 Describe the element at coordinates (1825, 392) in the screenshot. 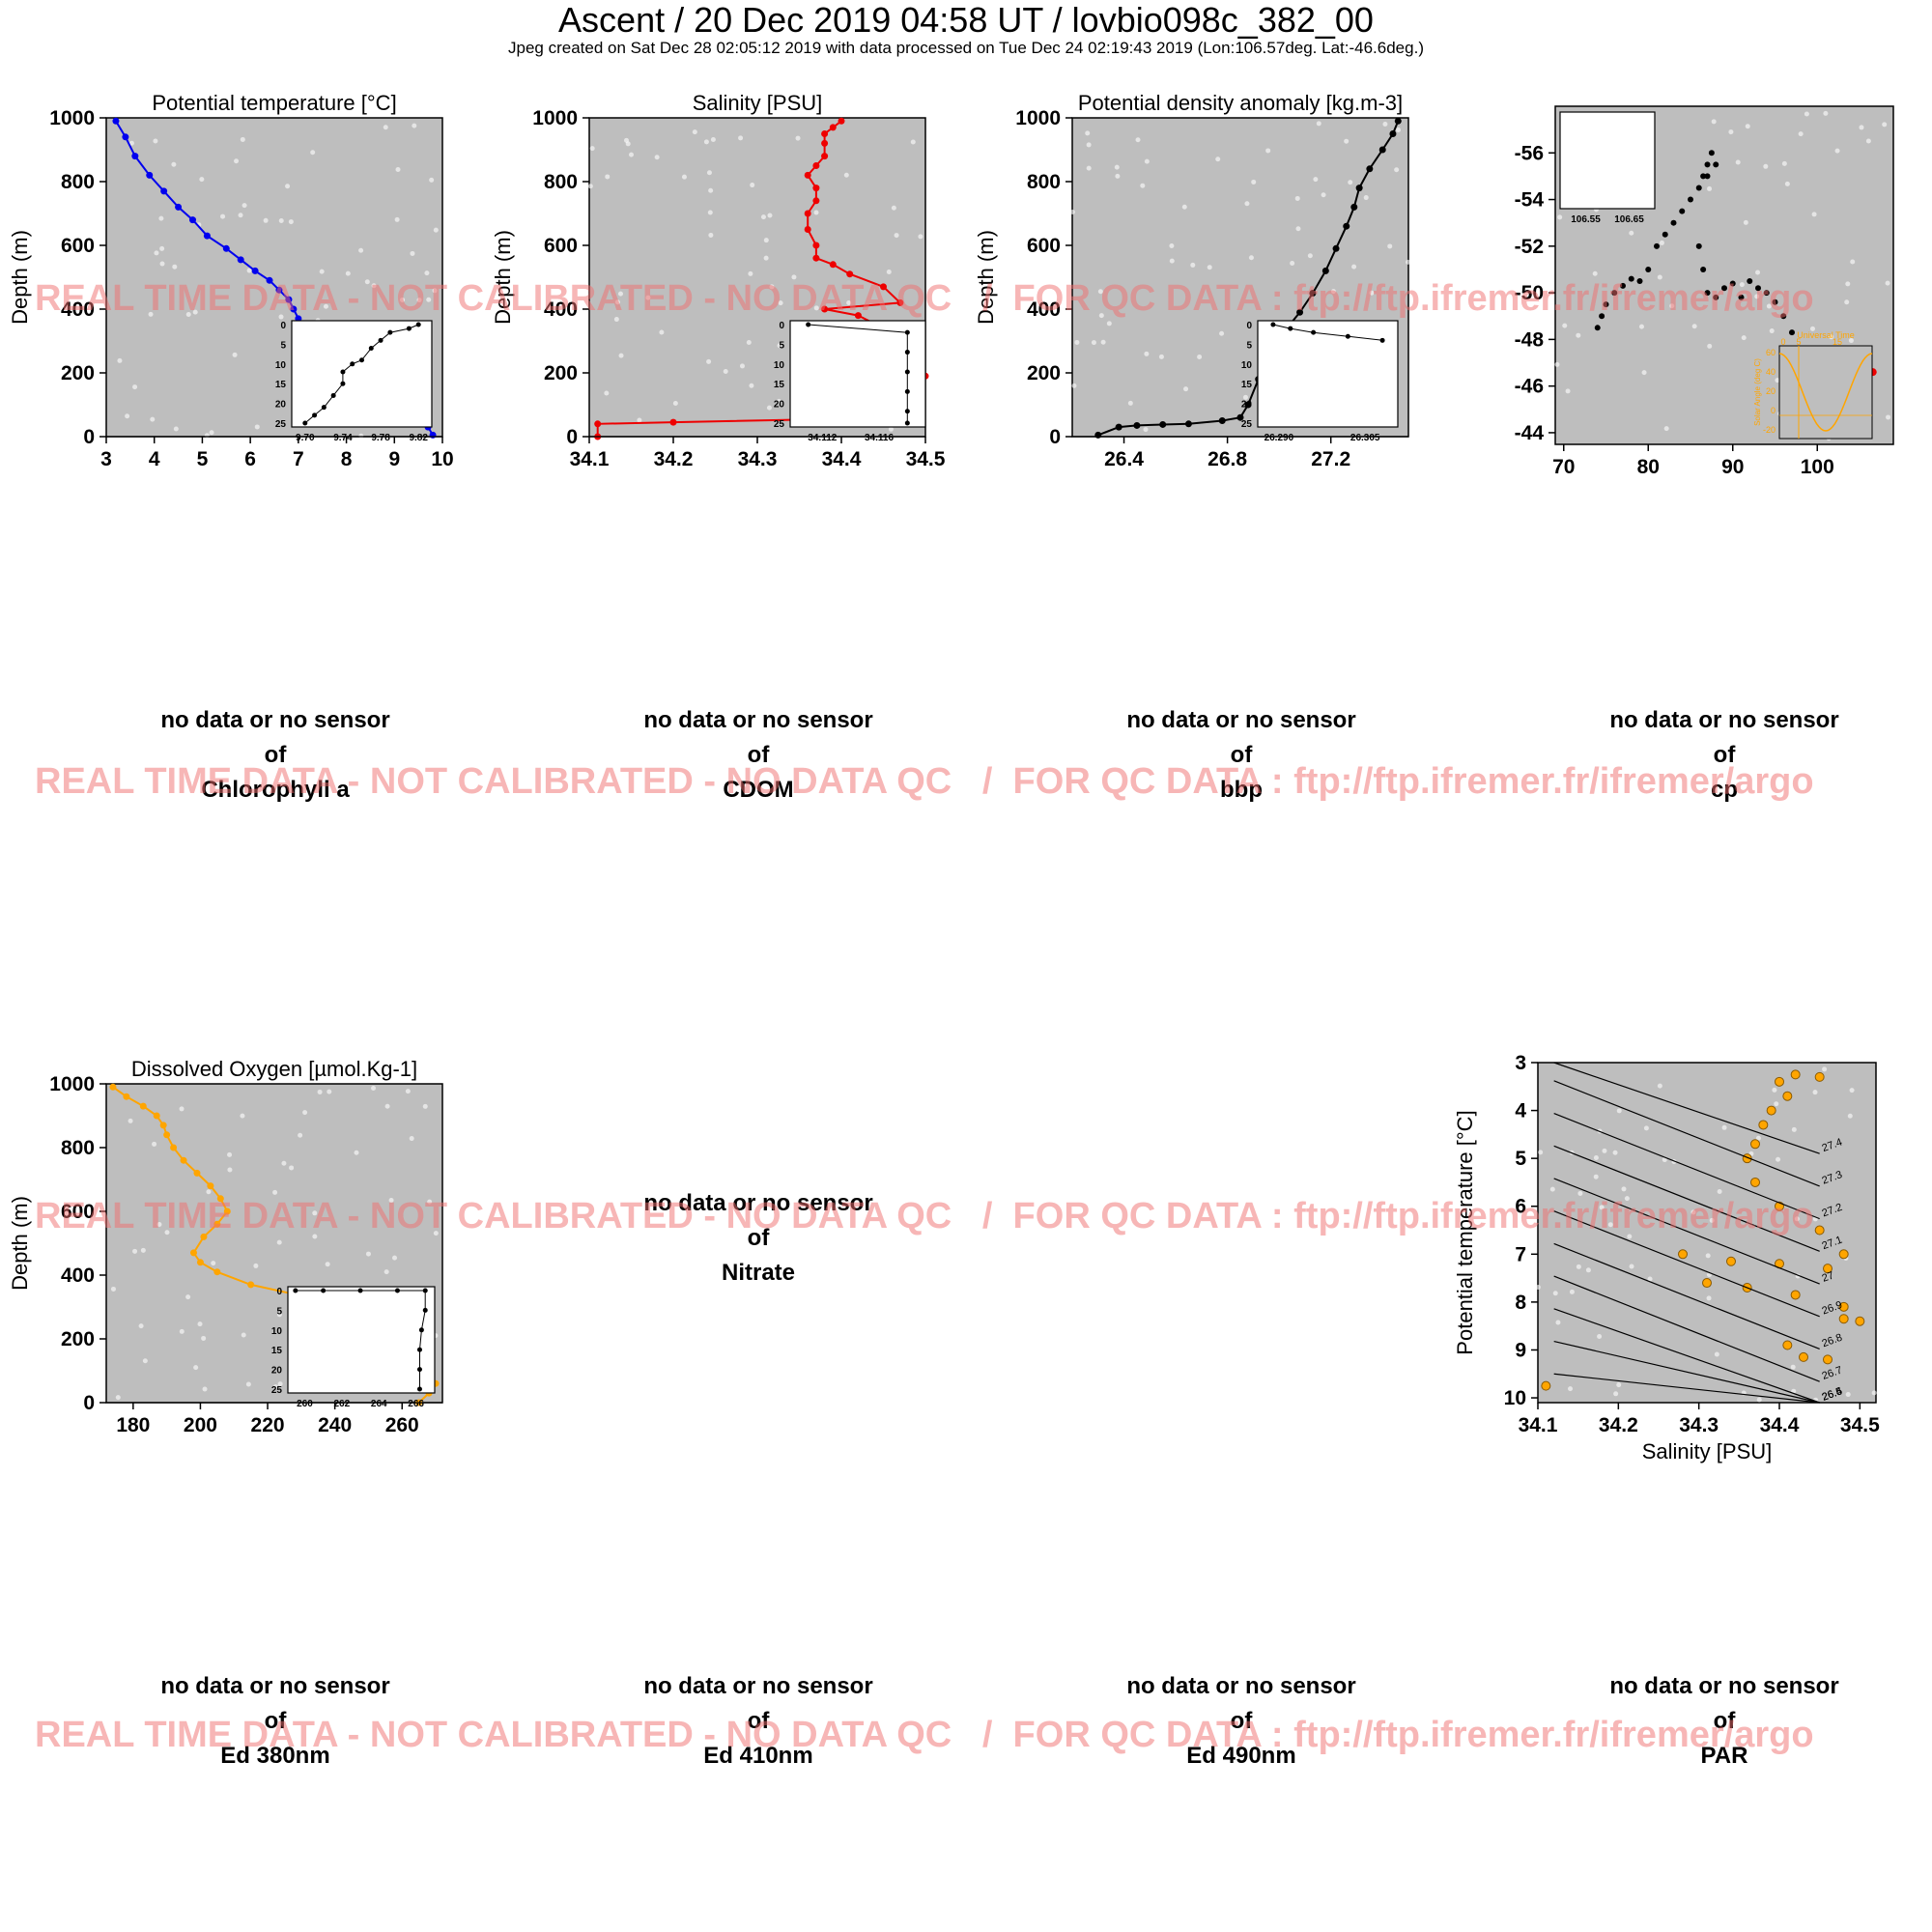

I see `sun-inset-frame` at that location.